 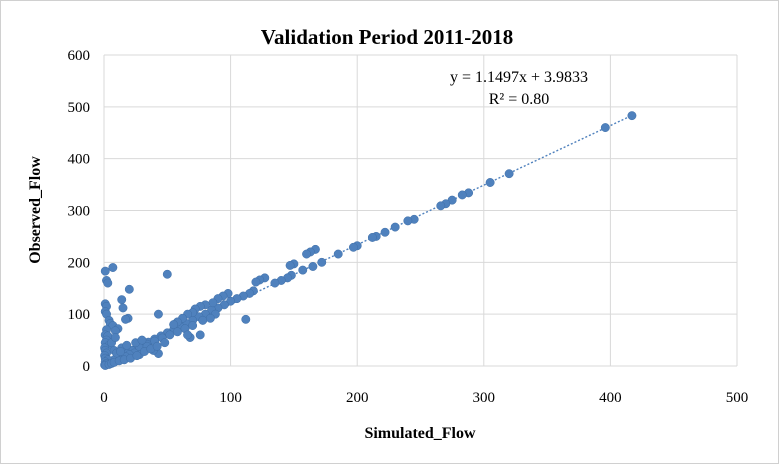 What do you see at coordinates (230, 398) in the screenshot?
I see `x-tick-label: 100` at bounding box center [230, 398].